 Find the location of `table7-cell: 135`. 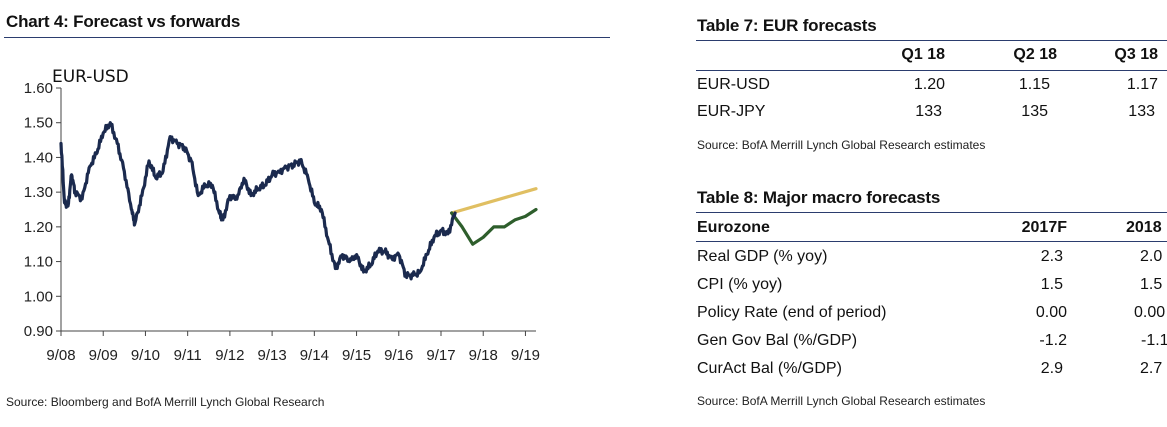

table7-cell: 135 is located at coordinates (1034, 111).